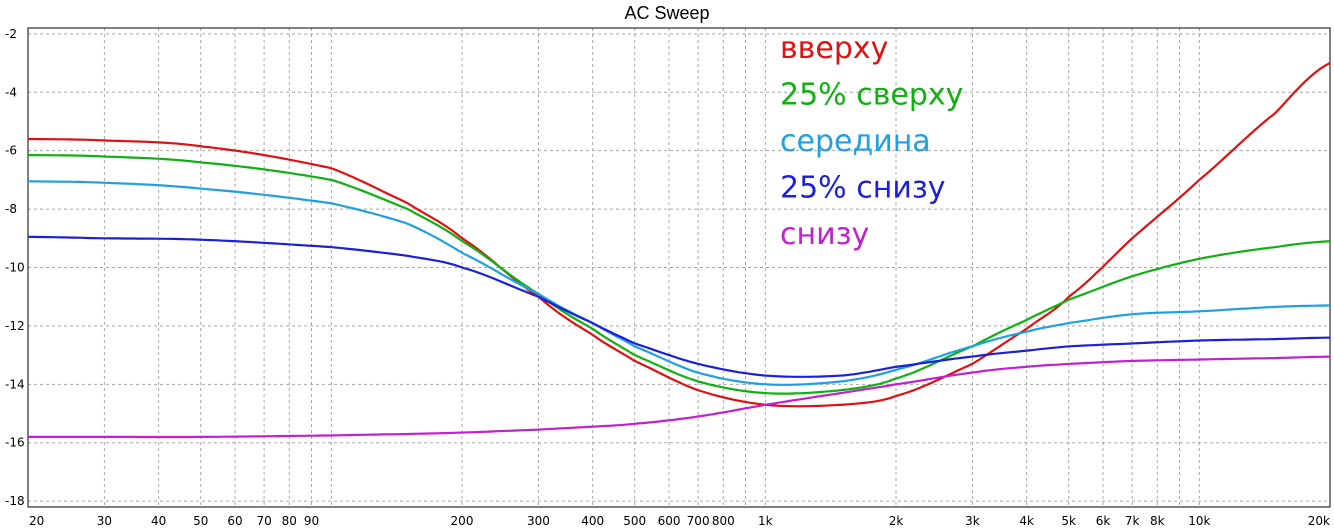  What do you see at coordinates (263, 521) in the screenshot?
I see `x-tick-label: 70` at bounding box center [263, 521].